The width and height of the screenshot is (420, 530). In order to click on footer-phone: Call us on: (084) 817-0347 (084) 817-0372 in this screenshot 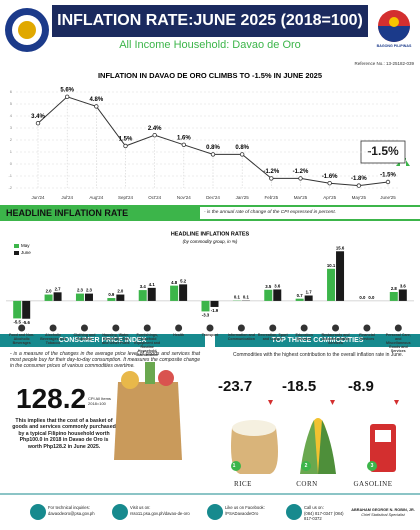, I will do `click(324, 513)`.